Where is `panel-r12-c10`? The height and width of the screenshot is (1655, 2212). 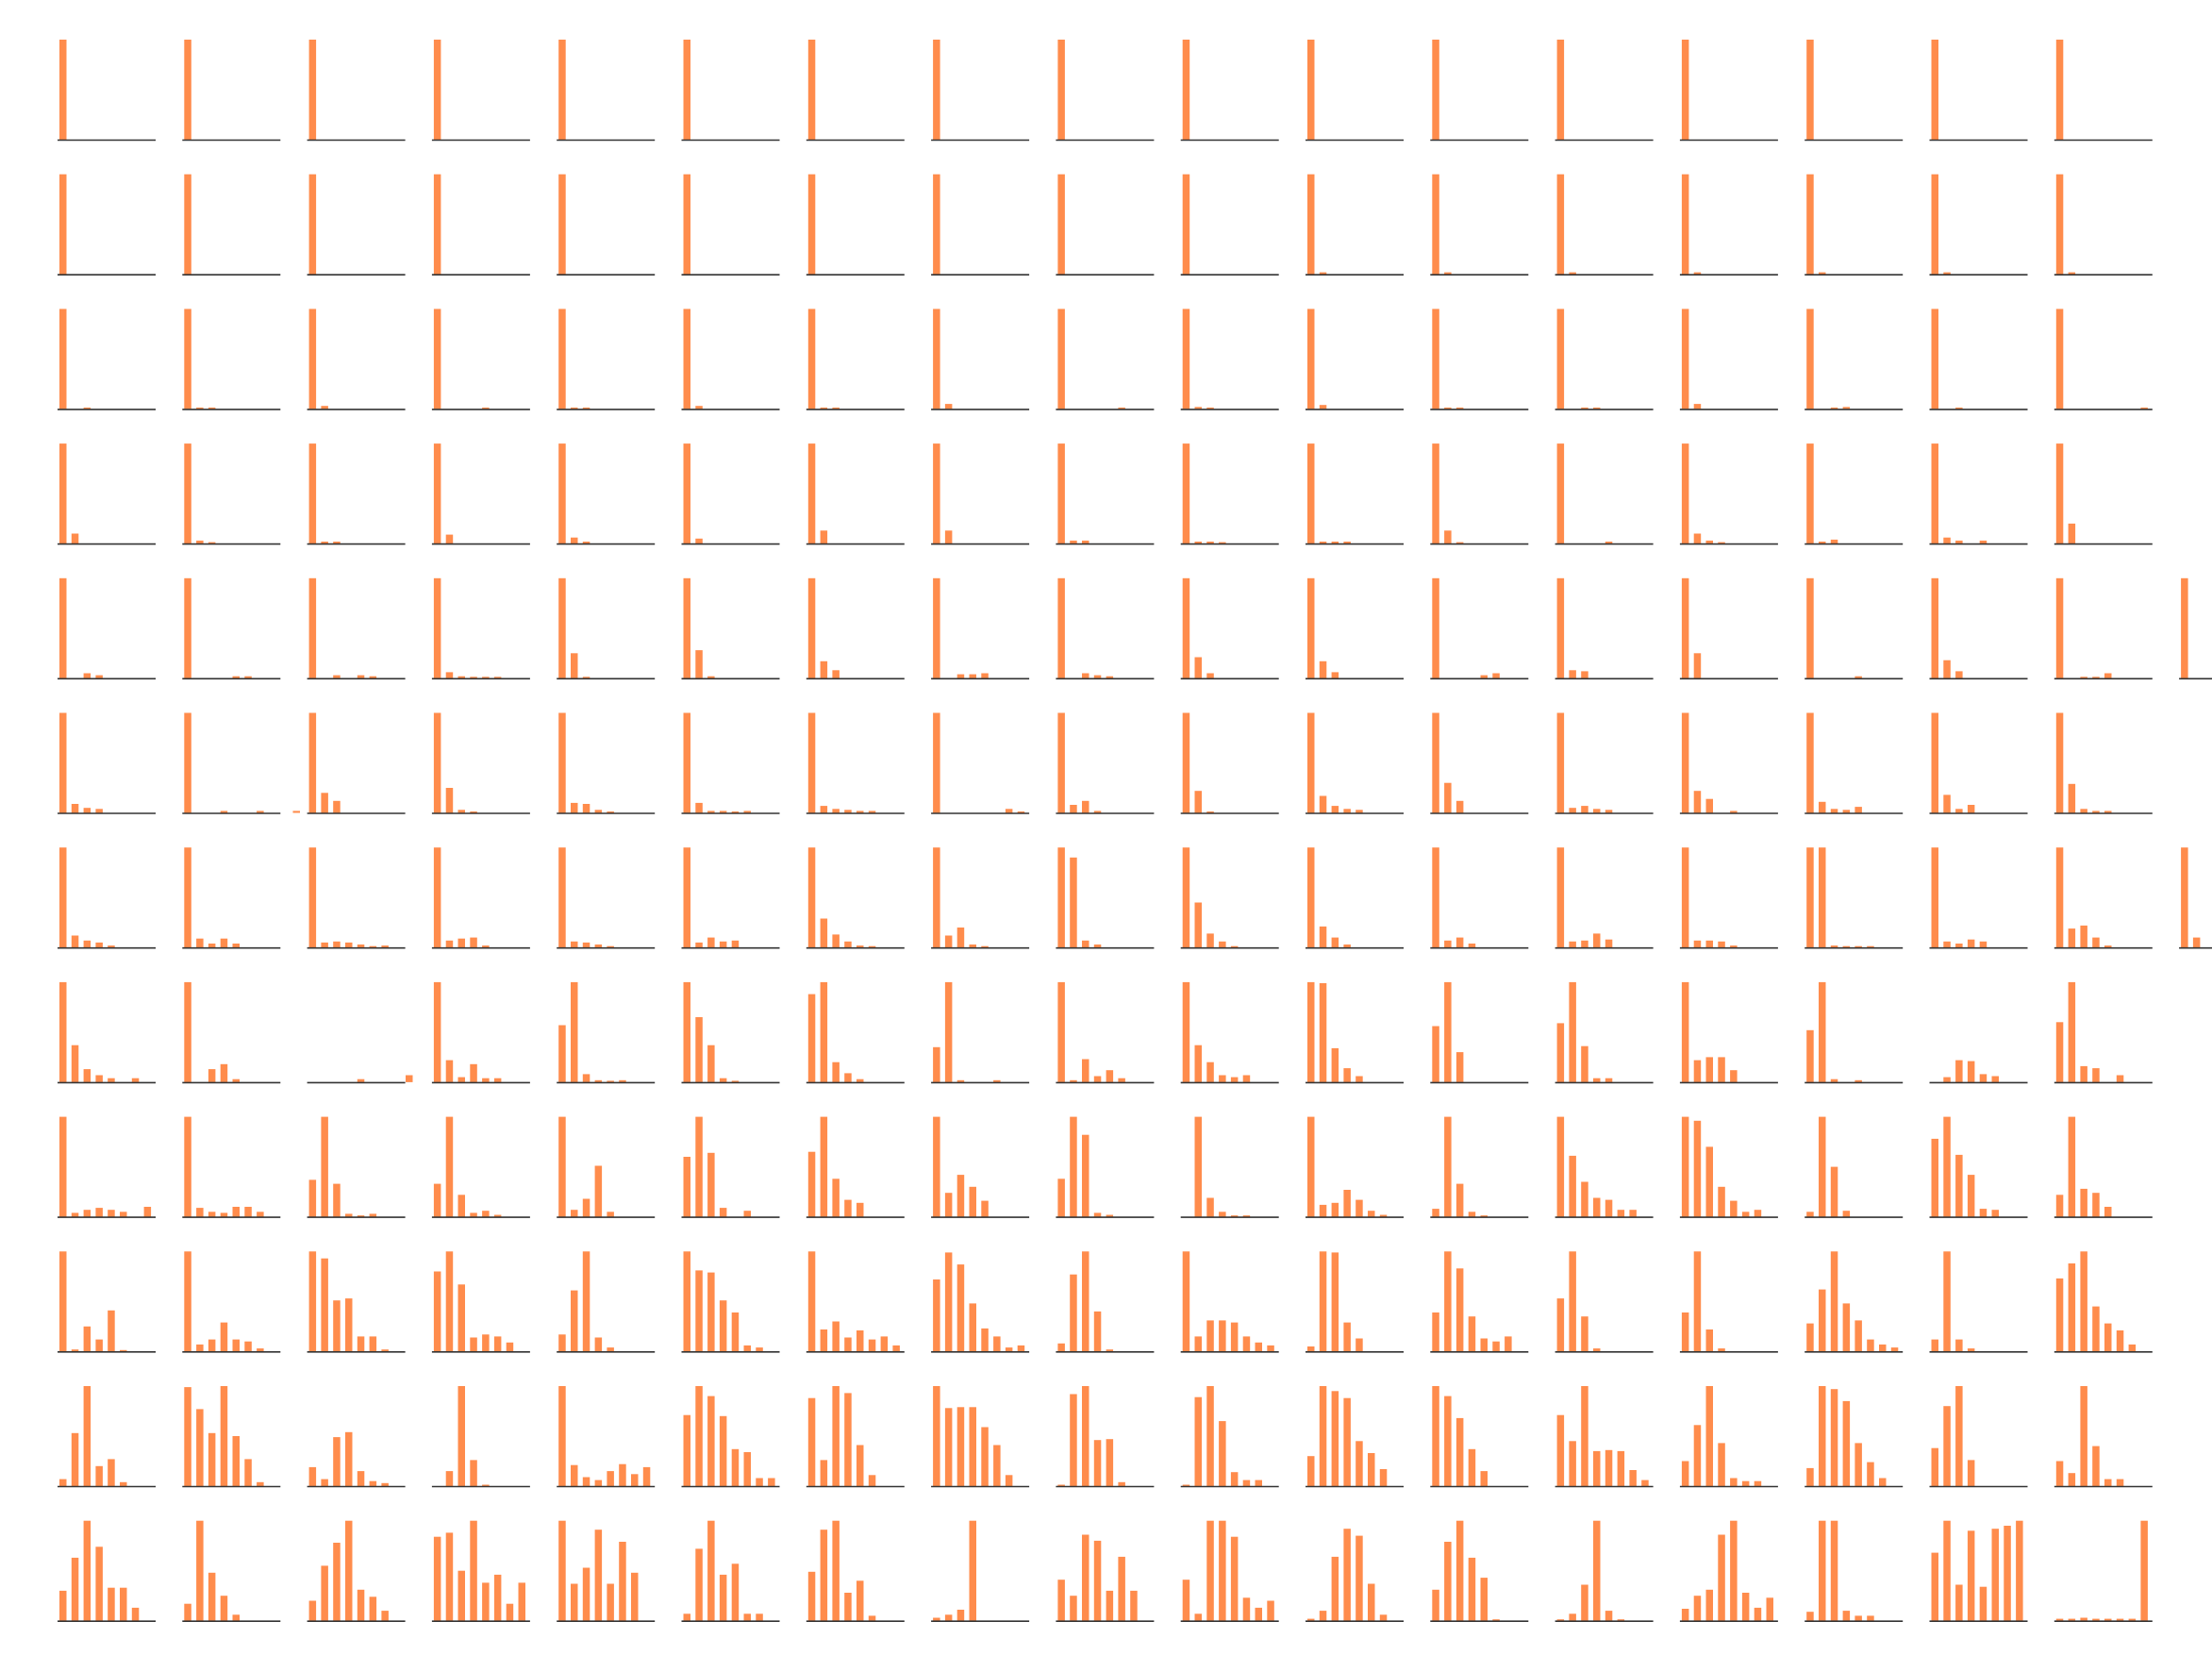 panel-r12-c10 is located at coordinates (1229, 1571).